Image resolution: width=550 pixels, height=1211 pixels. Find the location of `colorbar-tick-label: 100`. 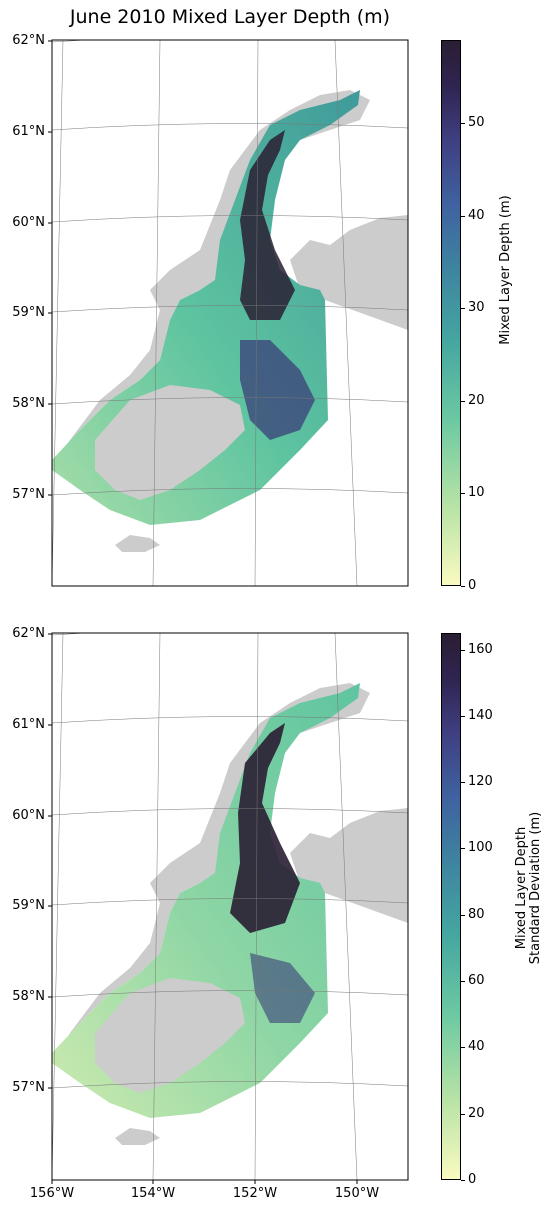

colorbar-tick-label: 100 is located at coordinates (480, 848).